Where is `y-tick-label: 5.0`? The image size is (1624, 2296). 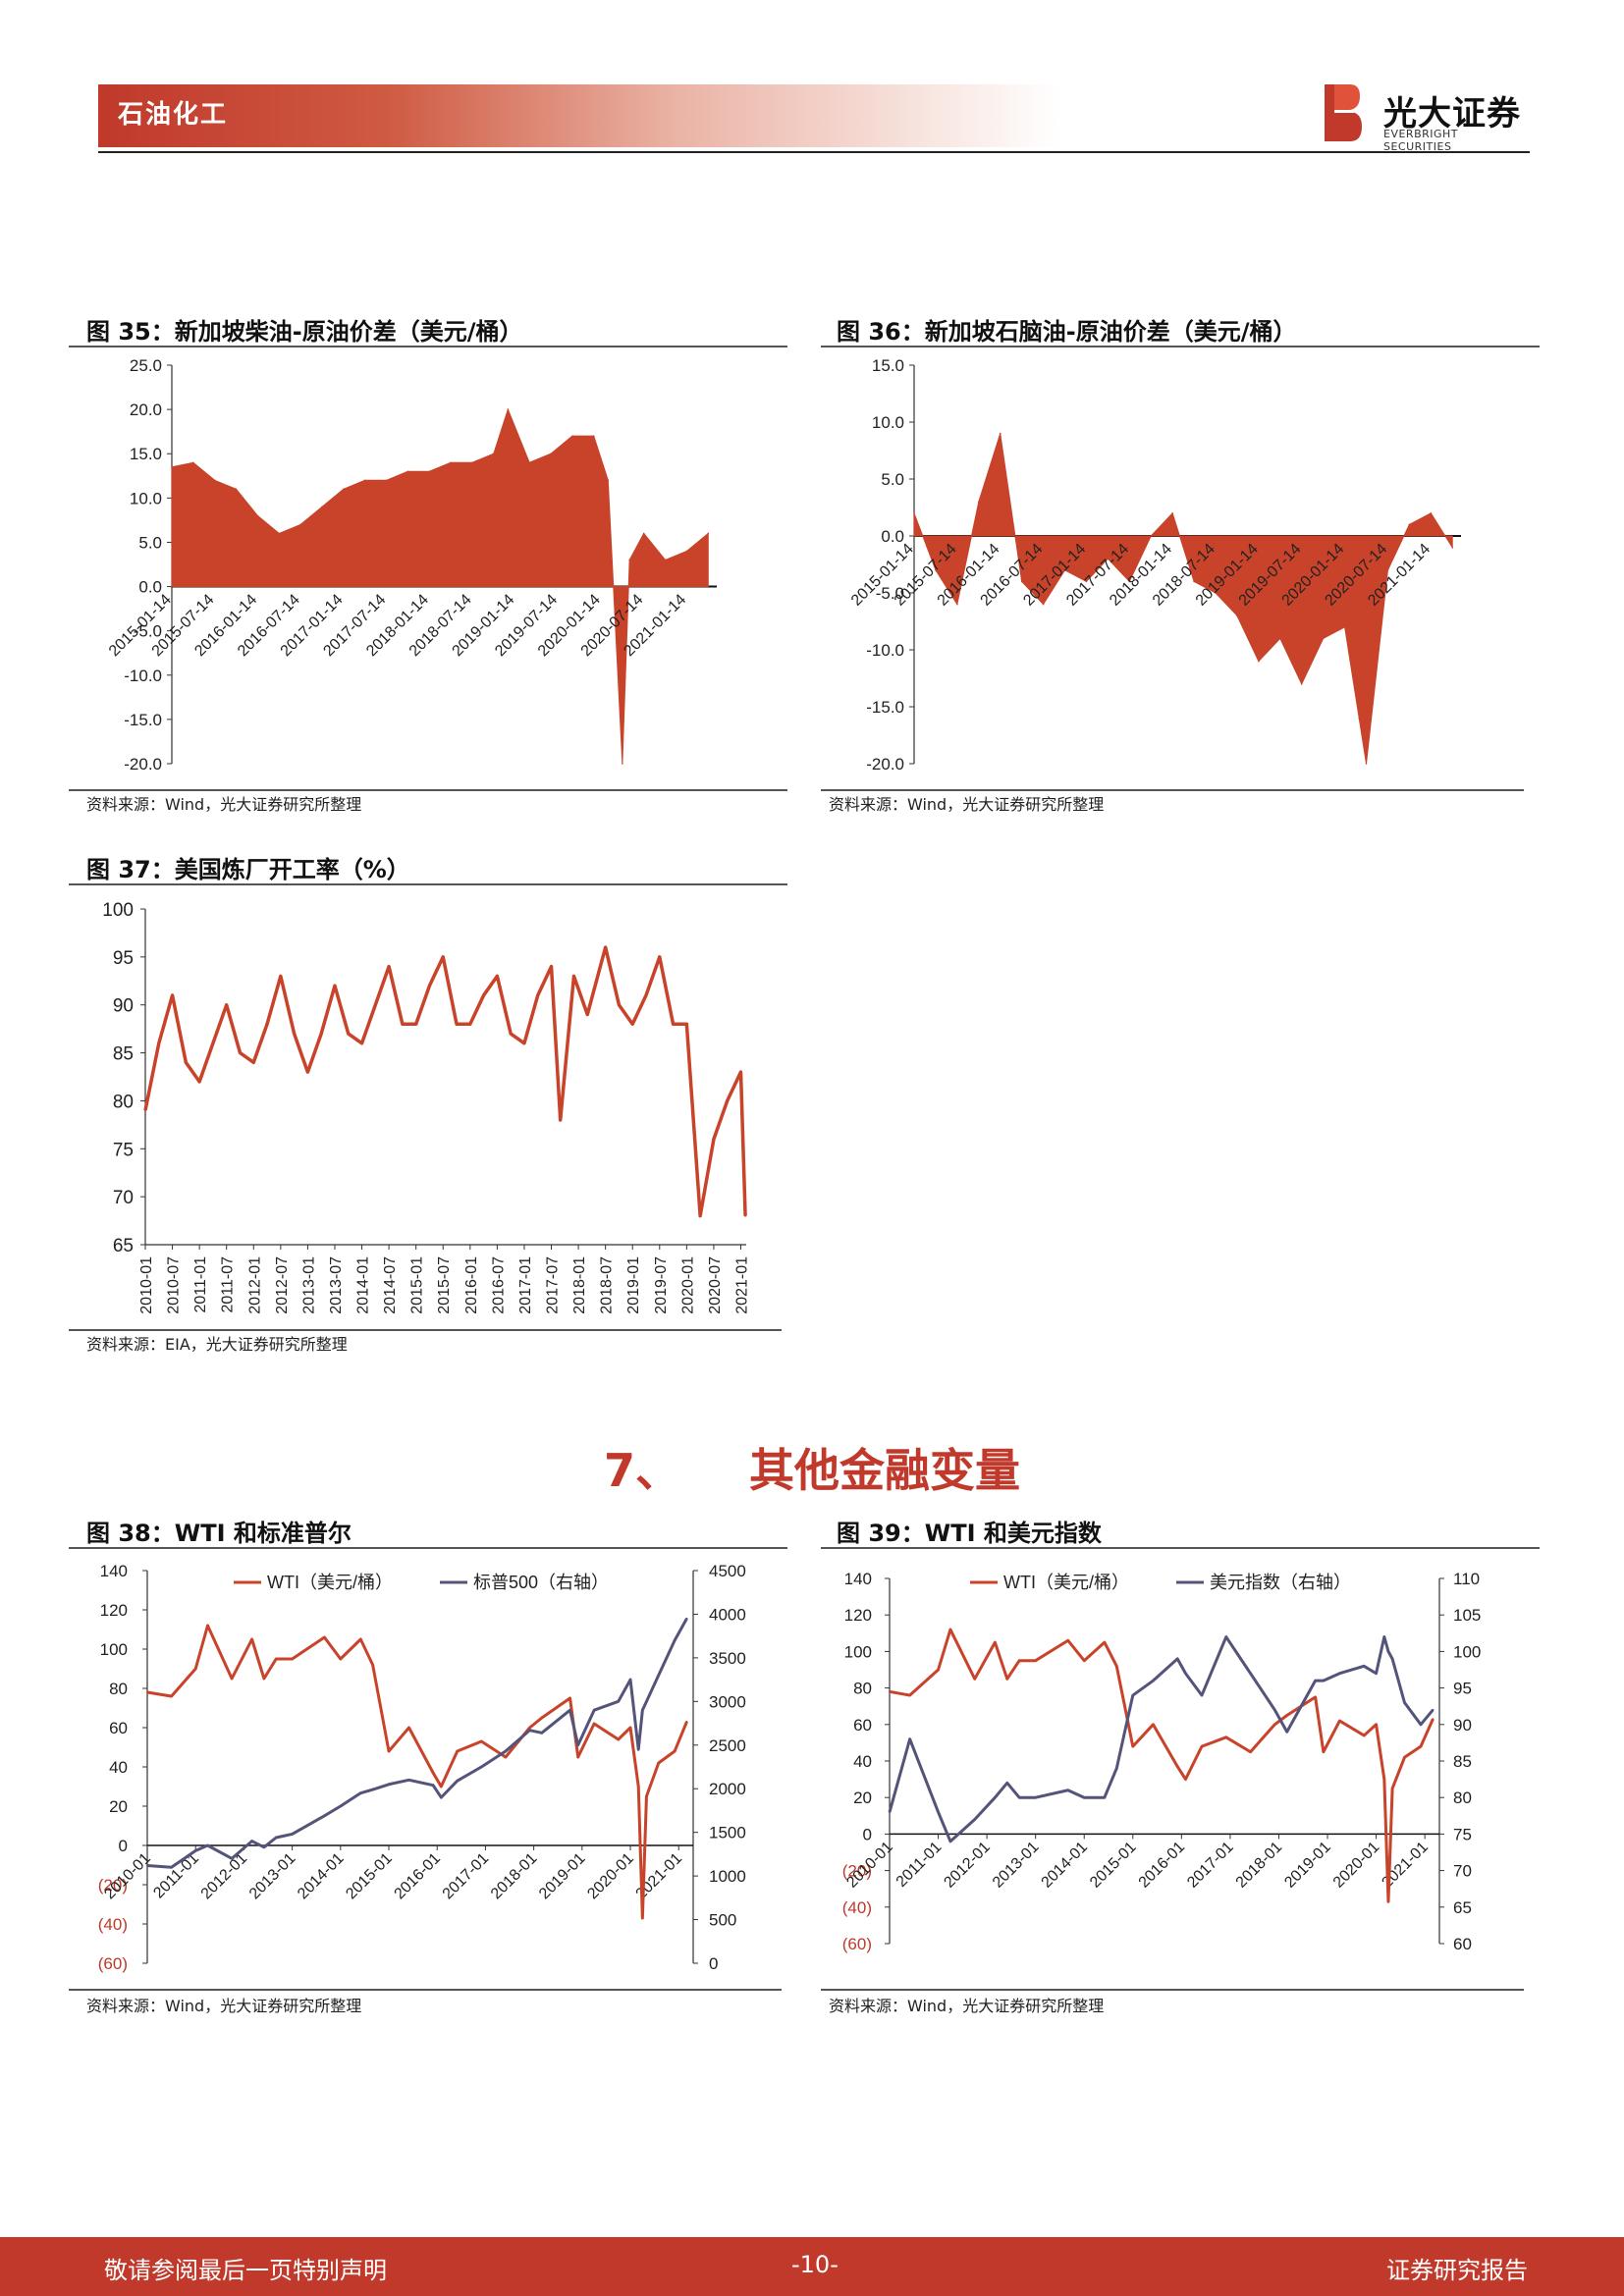 y-tick-label: 5.0 is located at coordinates (150, 542).